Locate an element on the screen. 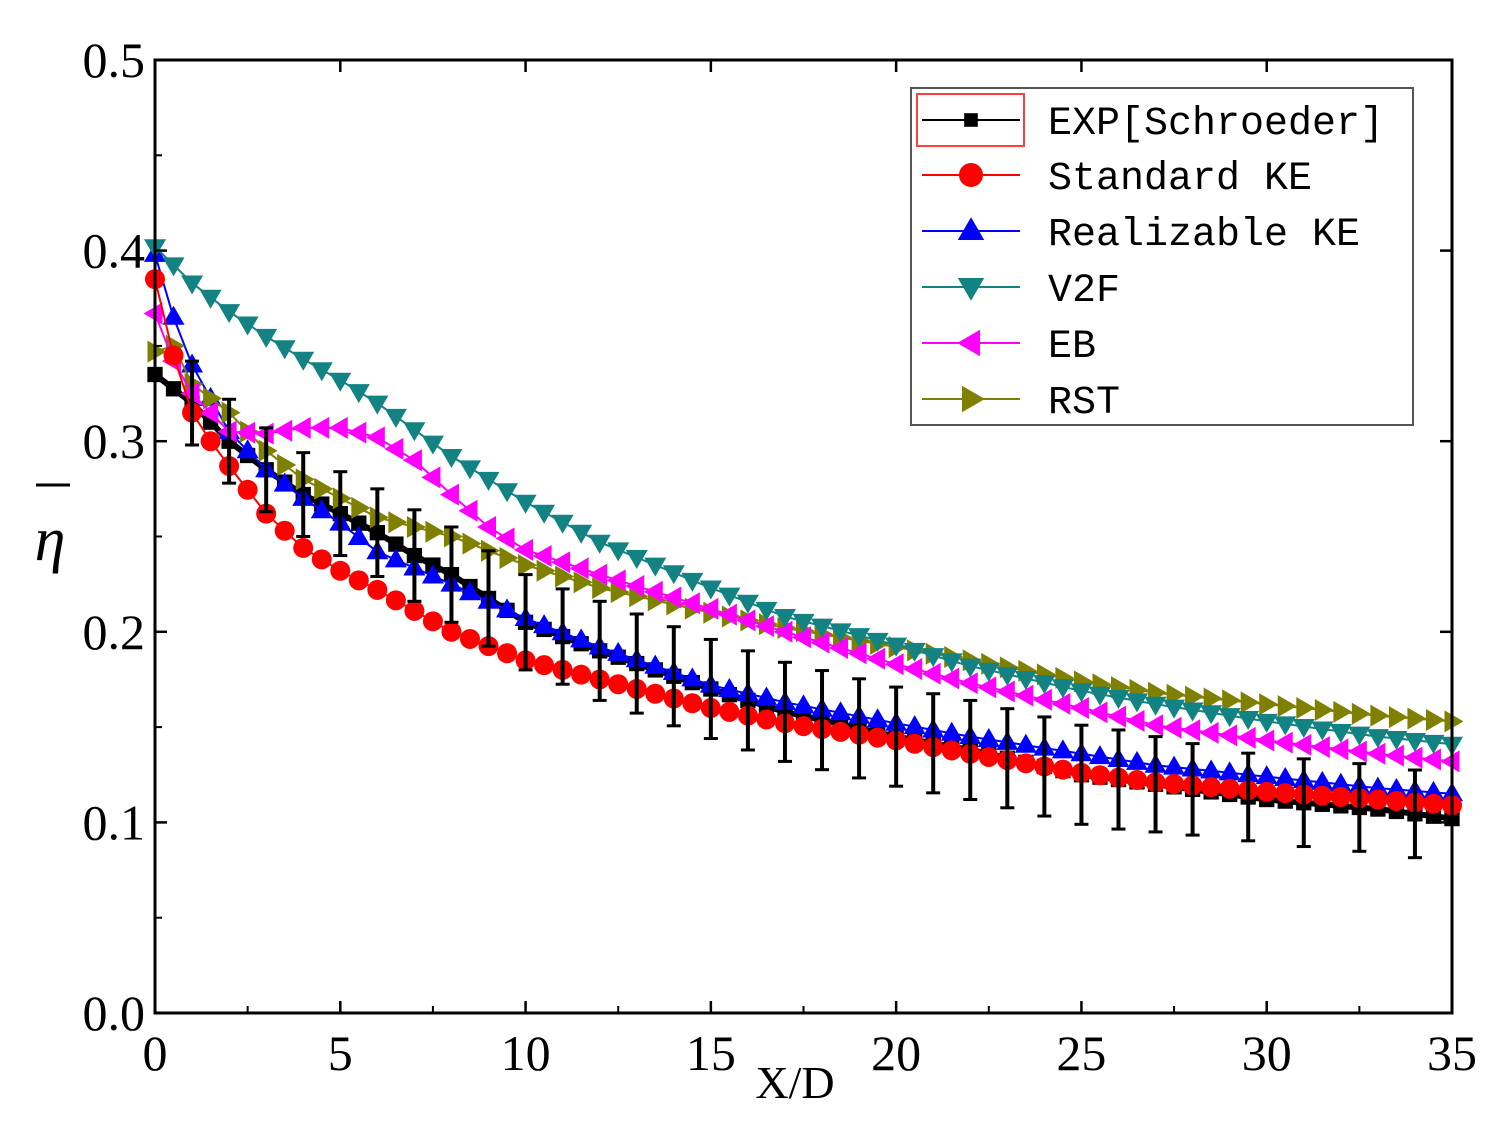 The width and height of the screenshot is (1506, 1138). legend-marker is located at coordinates (968, 343).